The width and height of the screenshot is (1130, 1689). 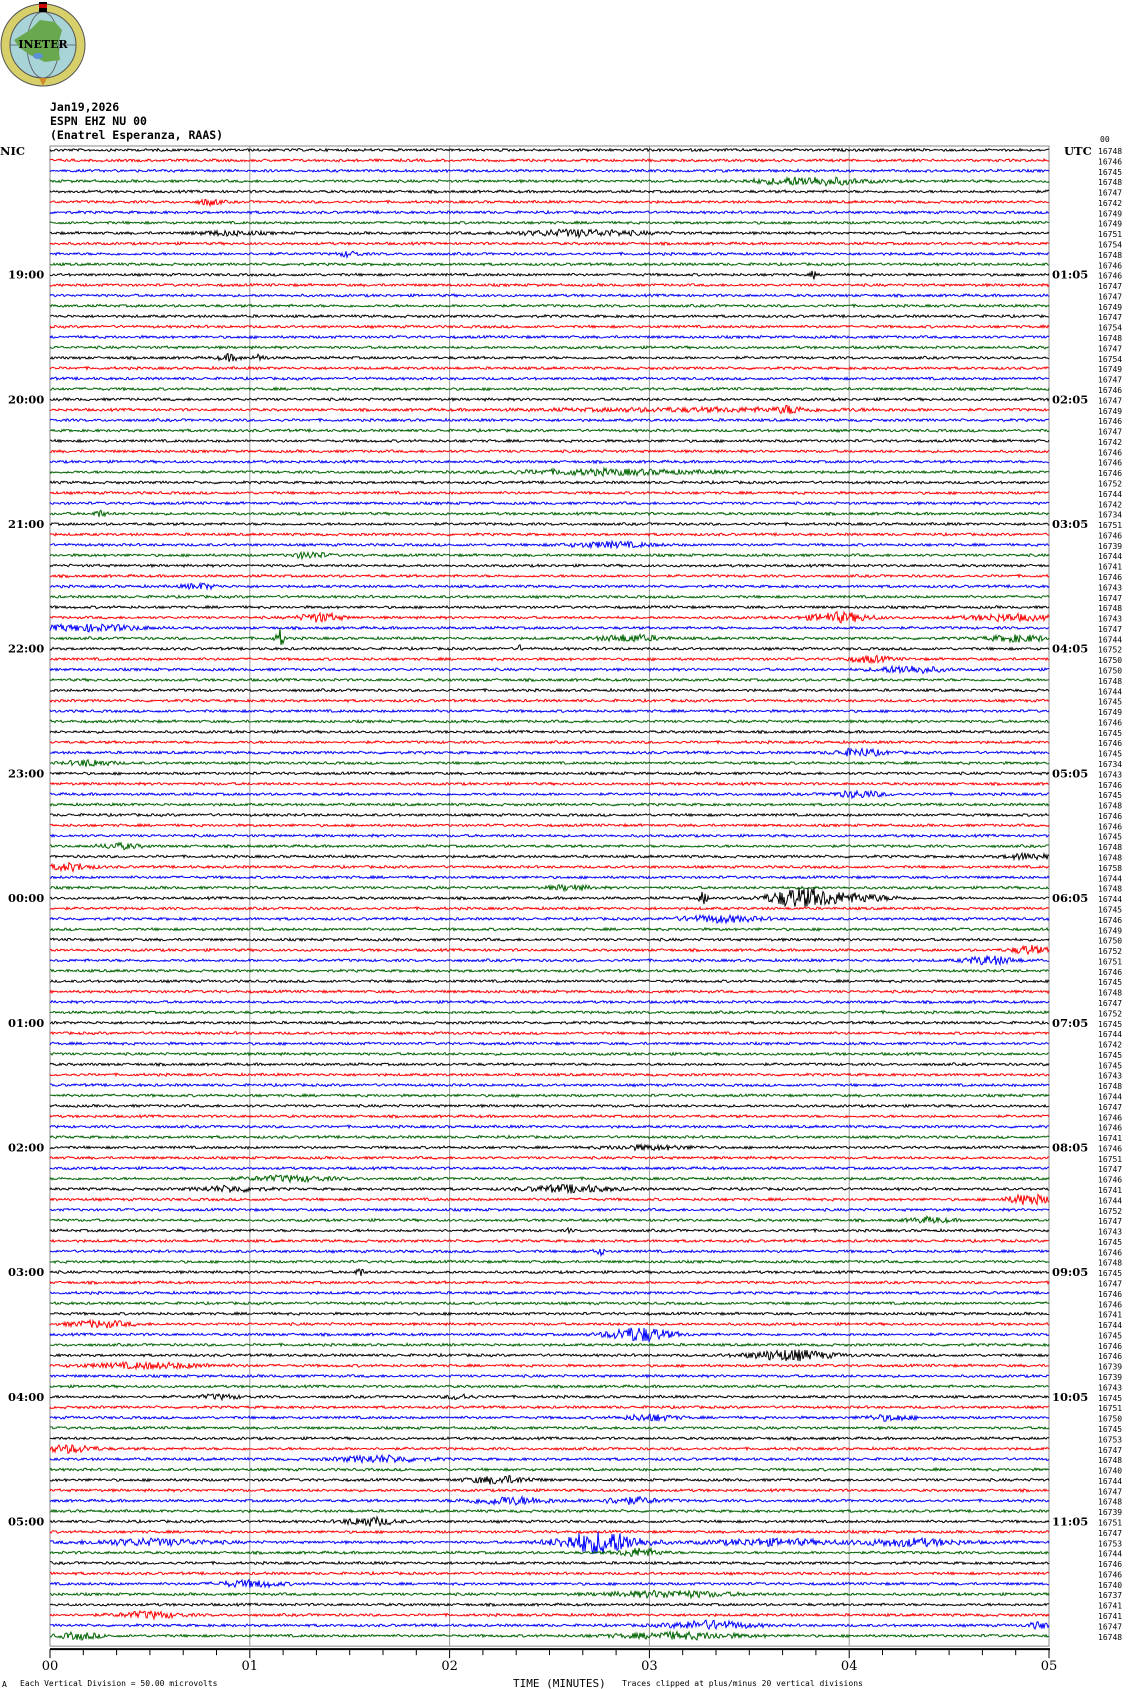 What do you see at coordinates (1070, 524) in the screenshot?
I see `right-time-label: 03:05` at bounding box center [1070, 524].